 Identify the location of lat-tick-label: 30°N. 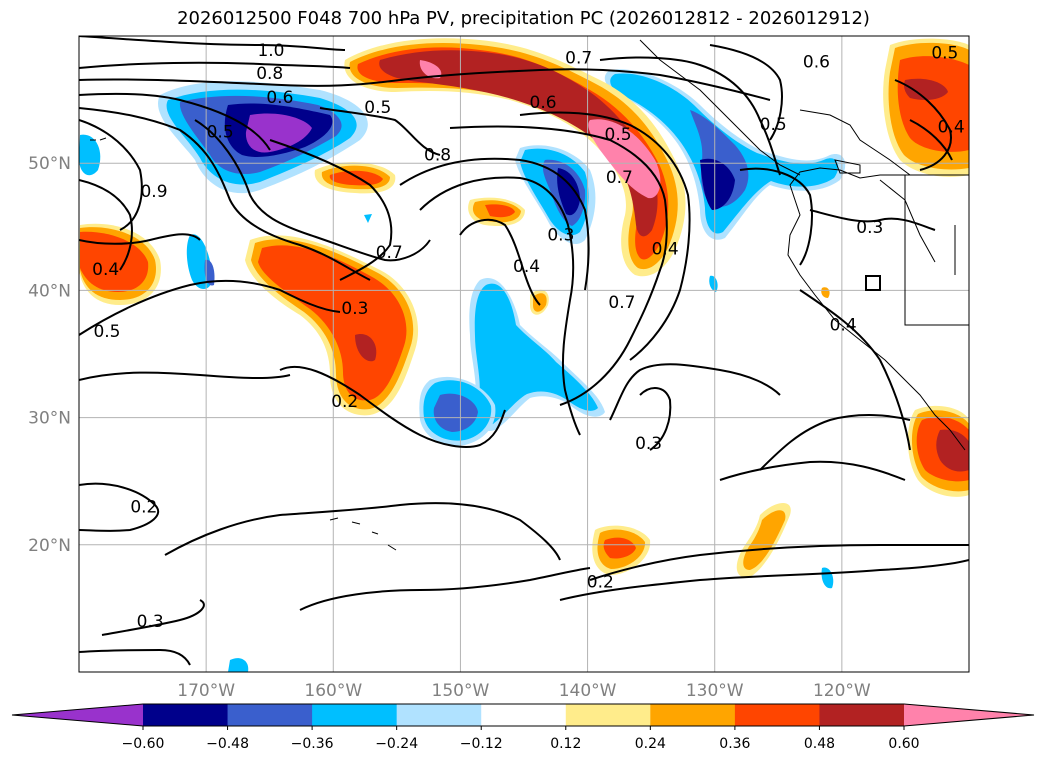
(49, 419).